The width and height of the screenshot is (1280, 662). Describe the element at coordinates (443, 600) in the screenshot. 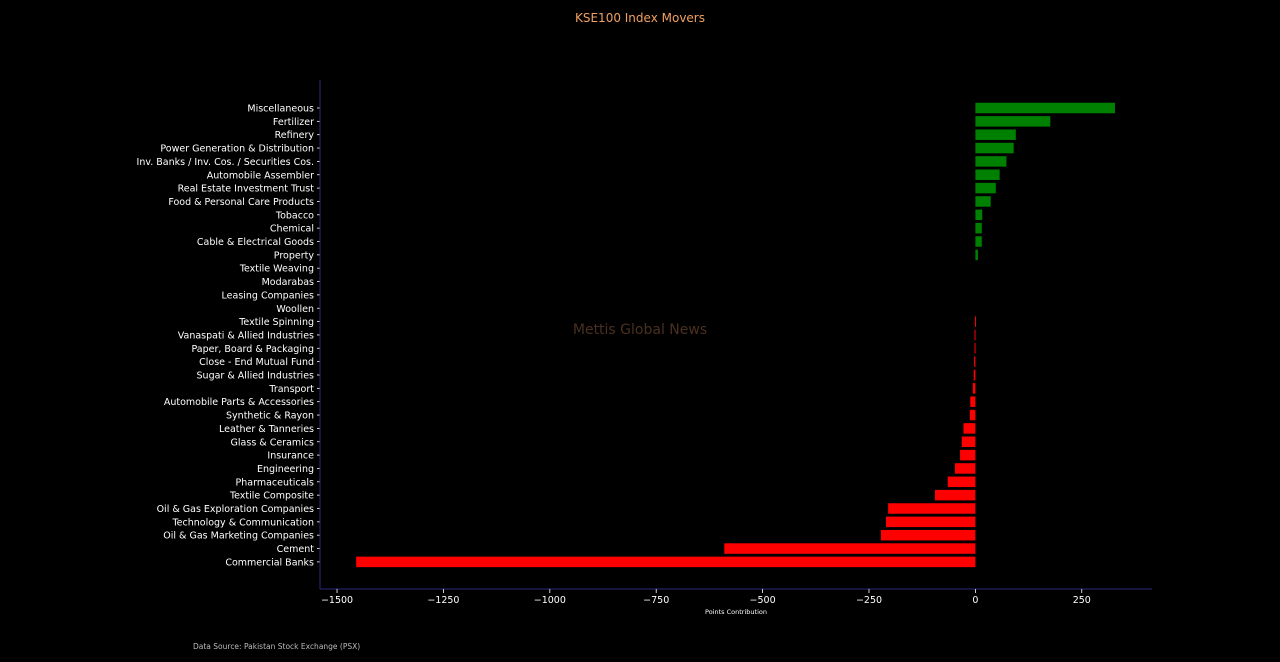

I see `x-tick-label: −1250` at that location.